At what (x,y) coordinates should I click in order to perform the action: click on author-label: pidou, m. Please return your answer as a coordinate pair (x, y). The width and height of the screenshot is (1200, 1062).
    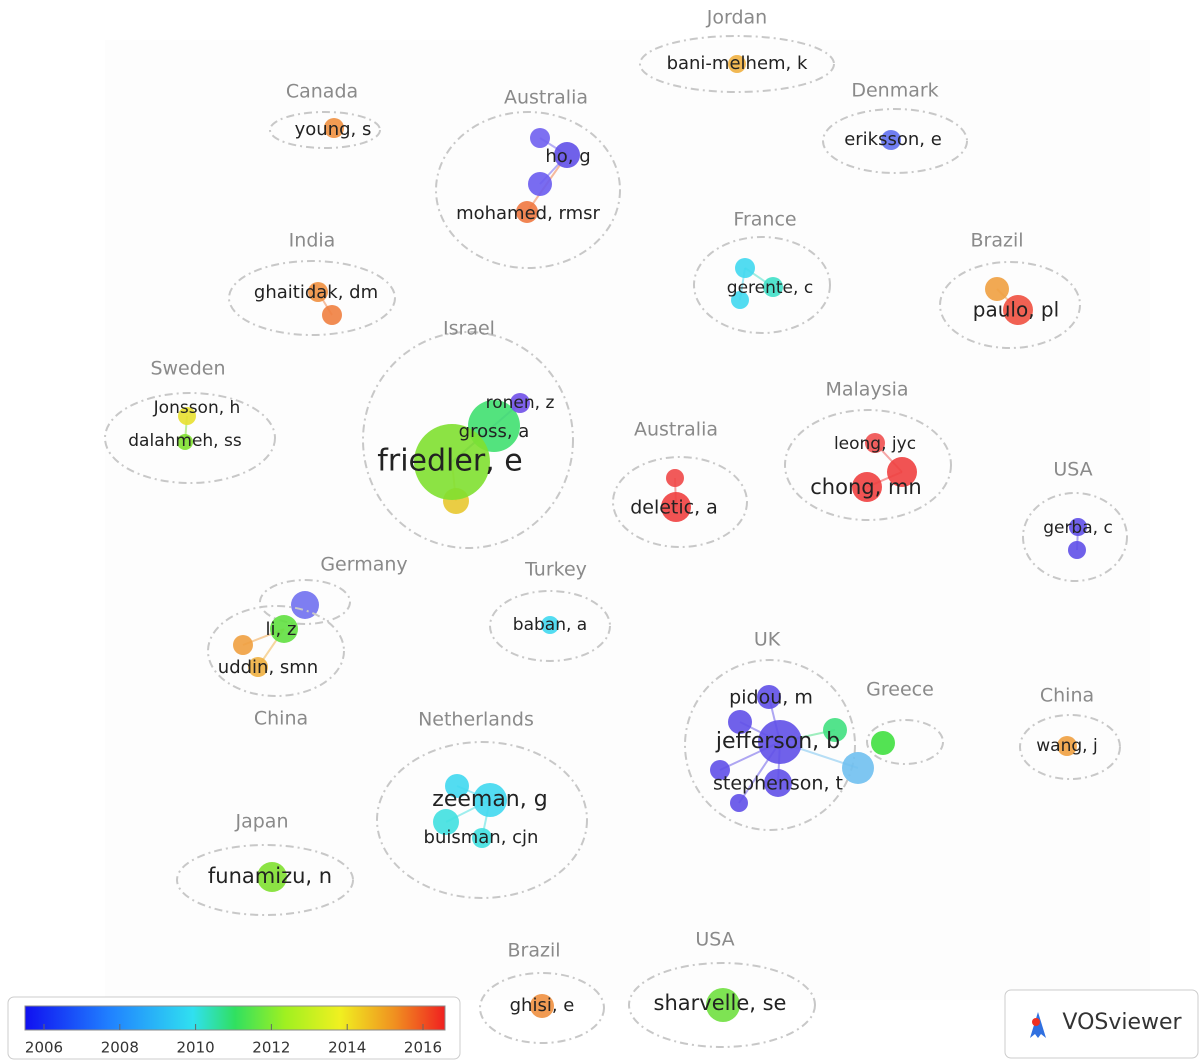
    Looking at the image, I should click on (771, 698).